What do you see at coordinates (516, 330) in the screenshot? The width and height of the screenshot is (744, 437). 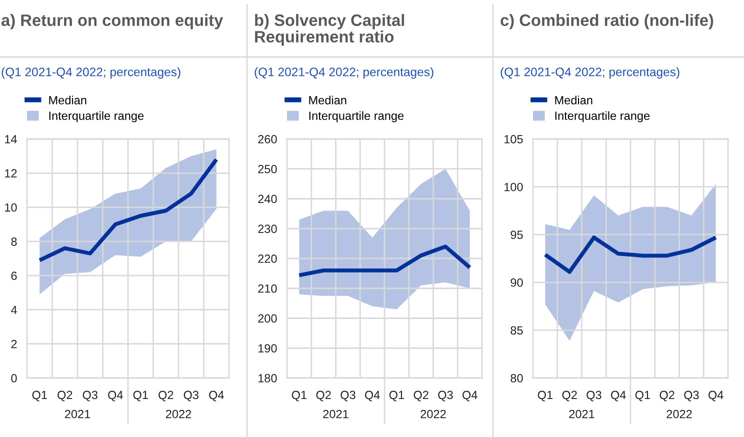 I see `y-tick-label: 85` at bounding box center [516, 330].